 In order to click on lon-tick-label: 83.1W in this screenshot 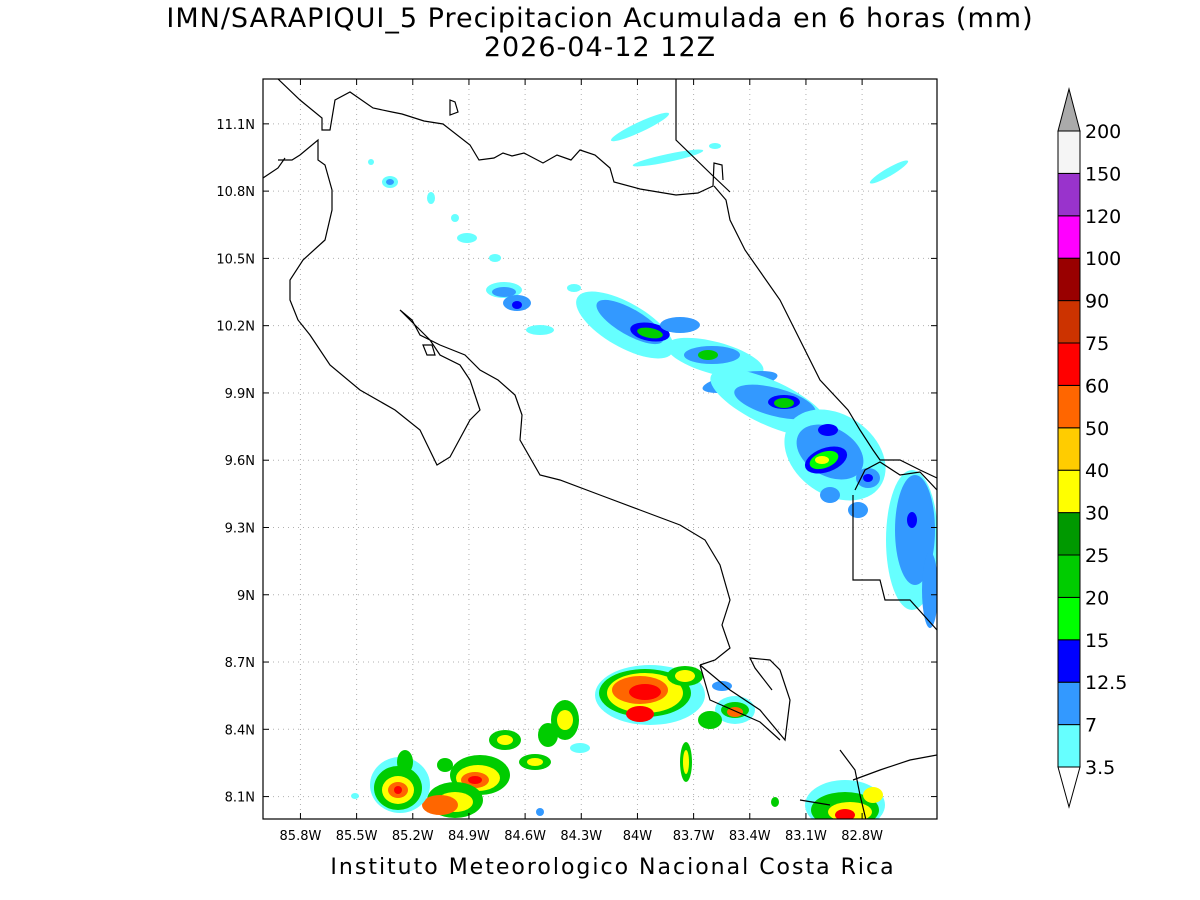, I will do `click(806, 836)`.